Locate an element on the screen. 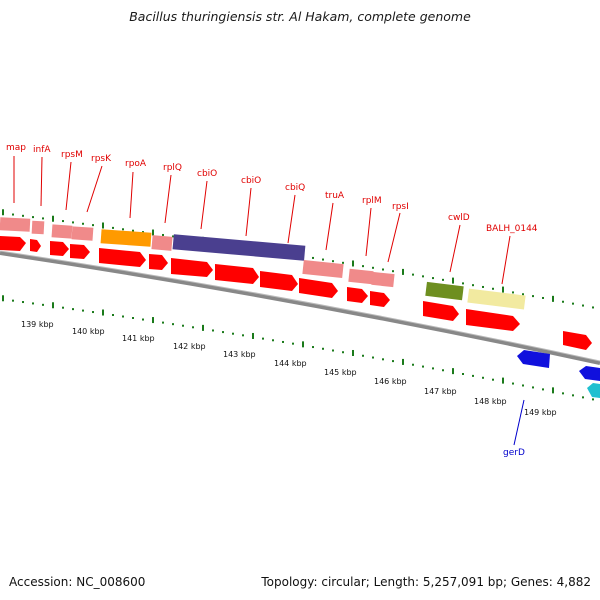 Image resolution: width=600 pixels, height=600 pixels. gene-label: BALH_0144 is located at coordinates (512, 229).